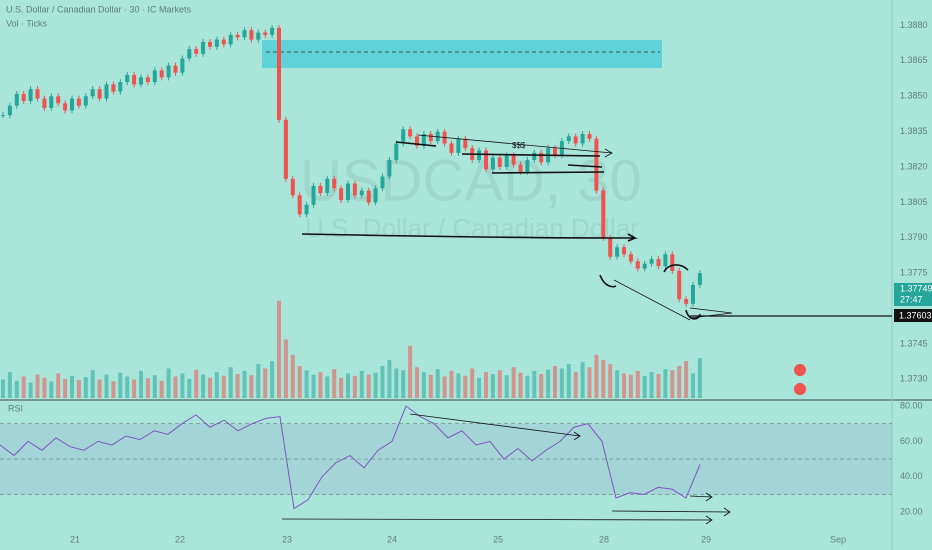 The image size is (932, 550). I want to click on price-tick-label: 1.3850, so click(914, 96).